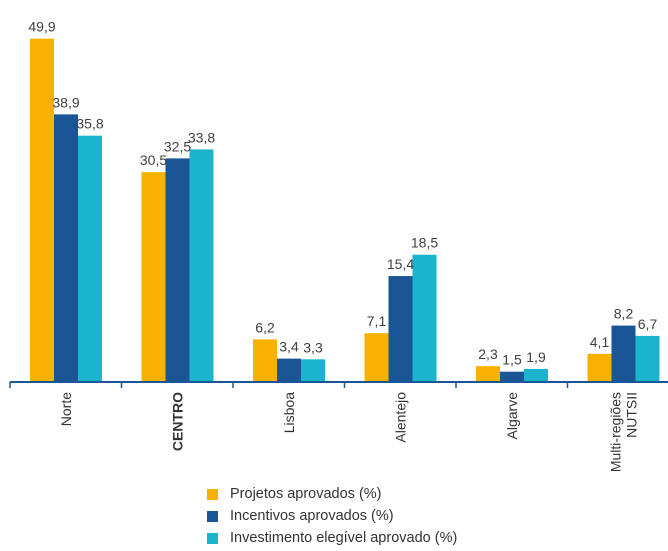 This screenshot has width=668, height=551. What do you see at coordinates (623, 353) in the screenshot?
I see `bar-incentivos-multi-regioes-nutsii` at bounding box center [623, 353].